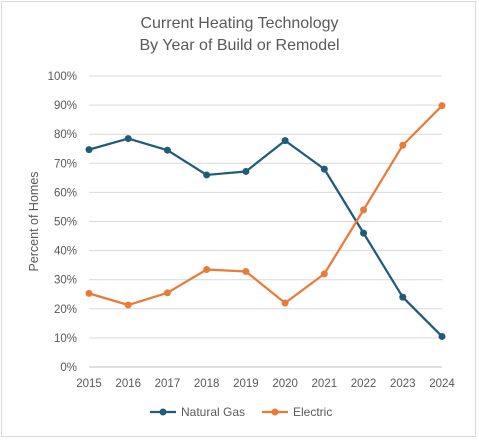  What do you see at coordinates (207, 384) in the screenshot?
I see `x-tick-label: 2018` at bounding box center [207, 384].